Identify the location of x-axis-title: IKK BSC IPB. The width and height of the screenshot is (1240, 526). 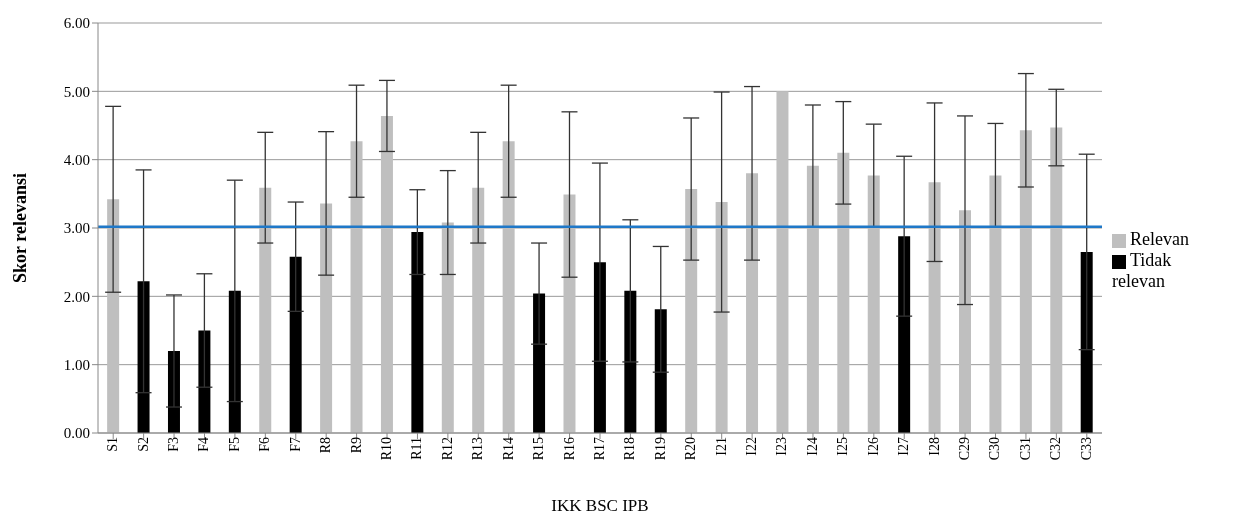
(600, 505).